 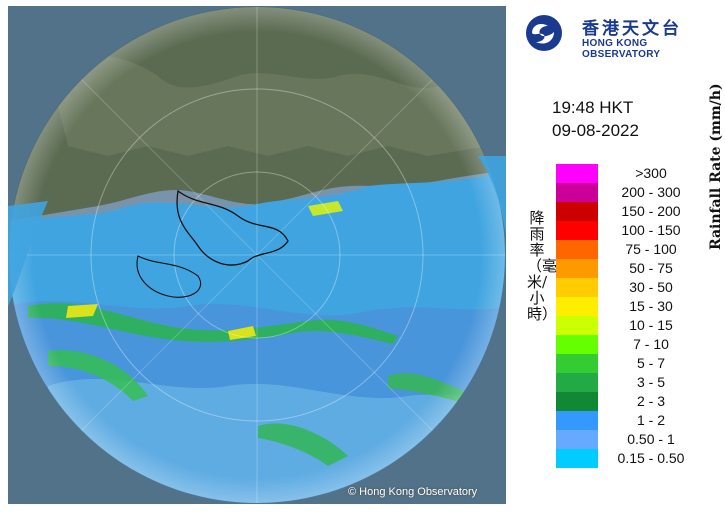 I want to click on timestamp-block: 19:48 HKT 09-08-2022, so click(x=595, y=119).